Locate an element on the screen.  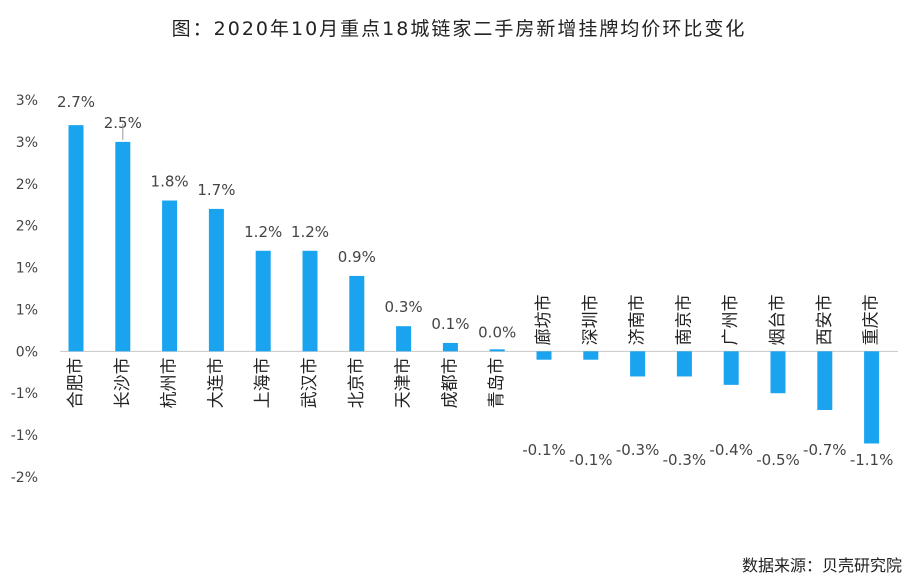
data-label: 2.5% is located at coordinates (123, 123).